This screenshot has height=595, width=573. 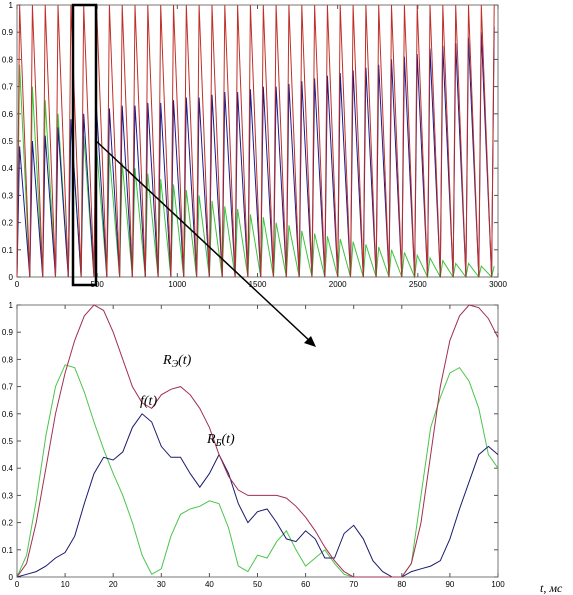 I want to click on x-tick-label: 2000, so click(x=338, y=284).